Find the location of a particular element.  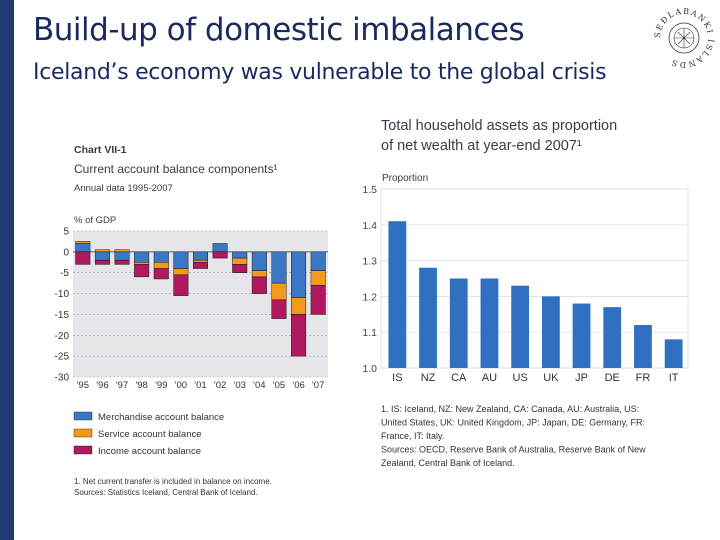

x-tick-label: '01 is located at coordinates (200, 385).